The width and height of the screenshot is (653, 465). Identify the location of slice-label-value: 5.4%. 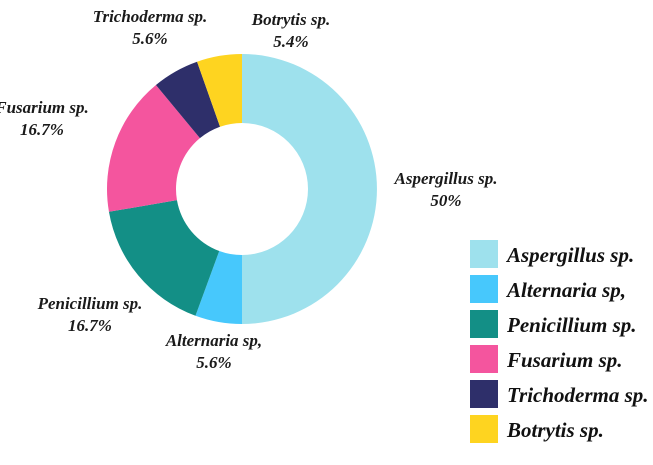
(290, 41).